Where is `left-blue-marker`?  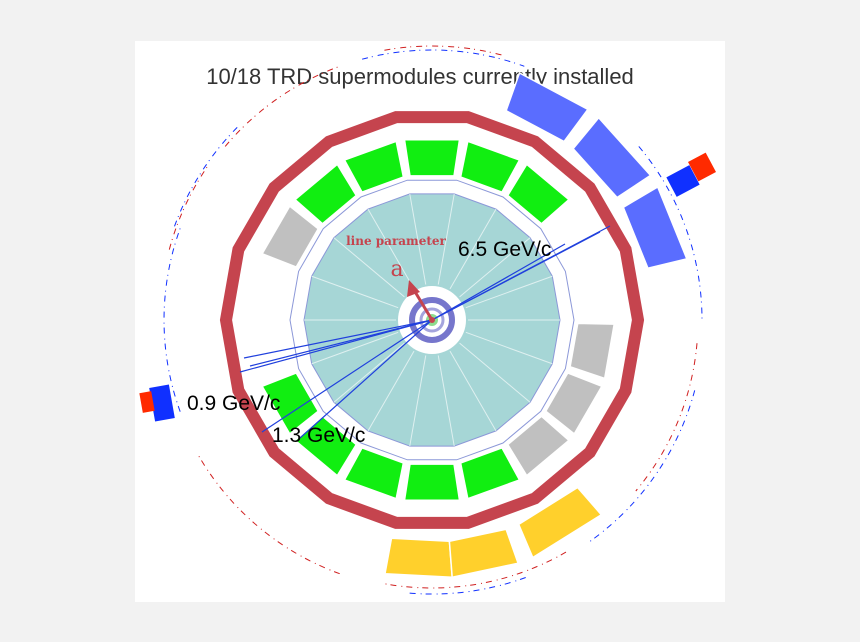
left-blue-marker is located at coordinates (162, 403).